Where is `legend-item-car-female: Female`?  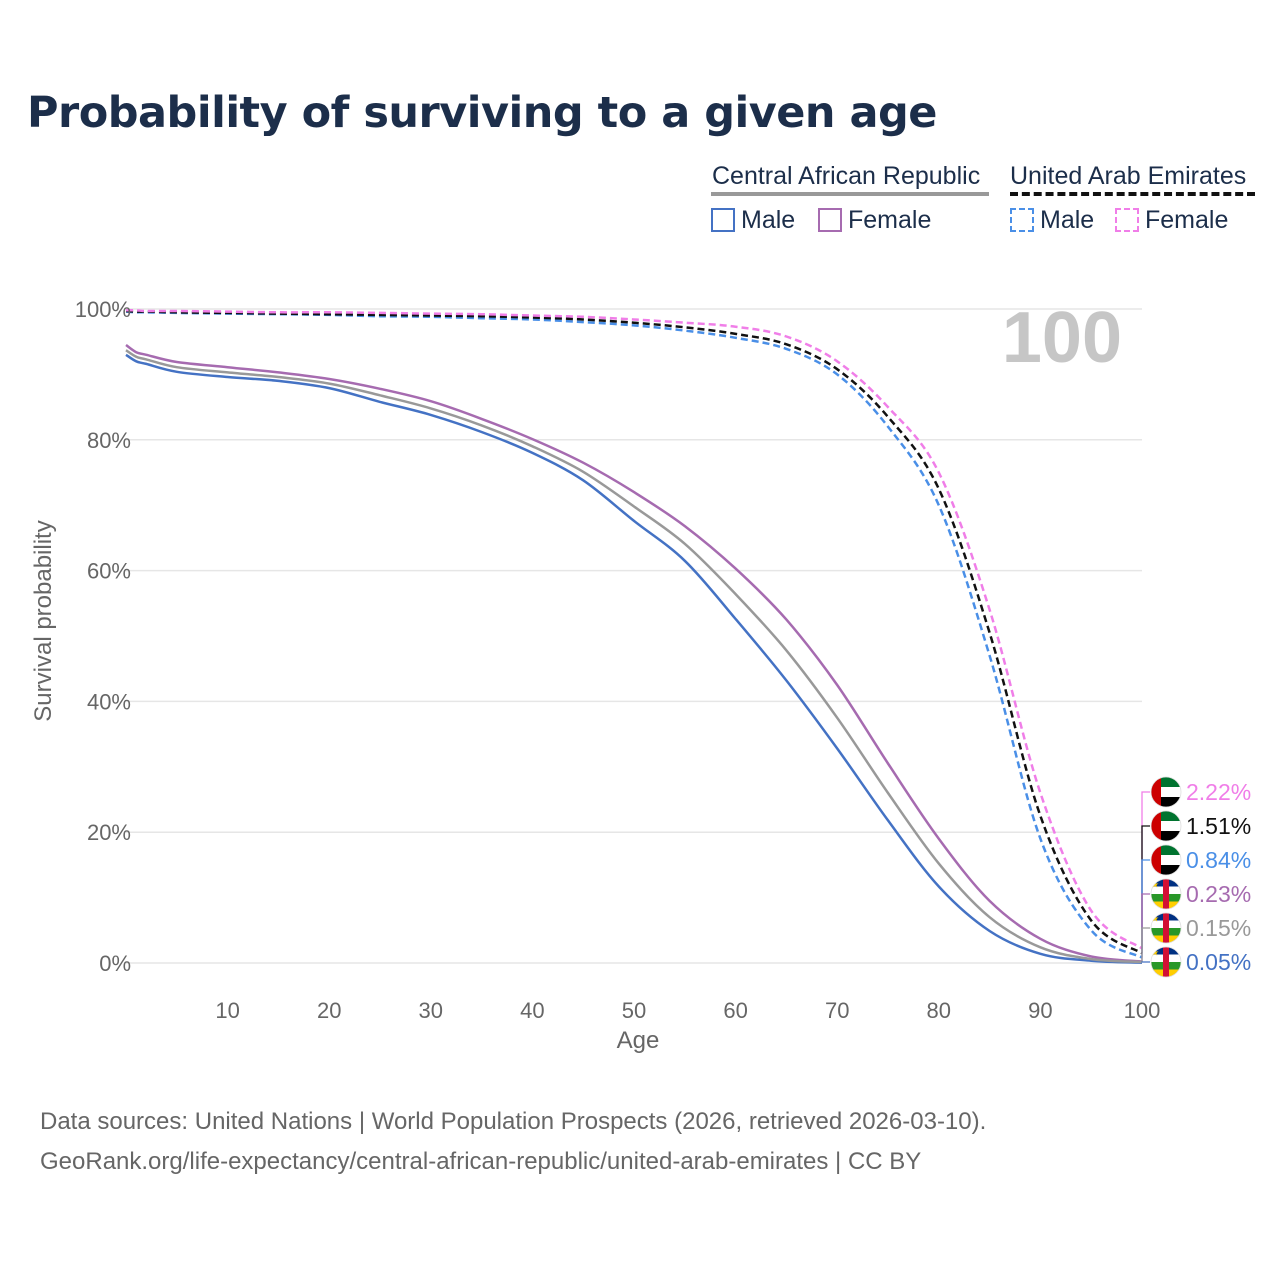 legend-item-car-female: Female is located at coordinates (874, 220).